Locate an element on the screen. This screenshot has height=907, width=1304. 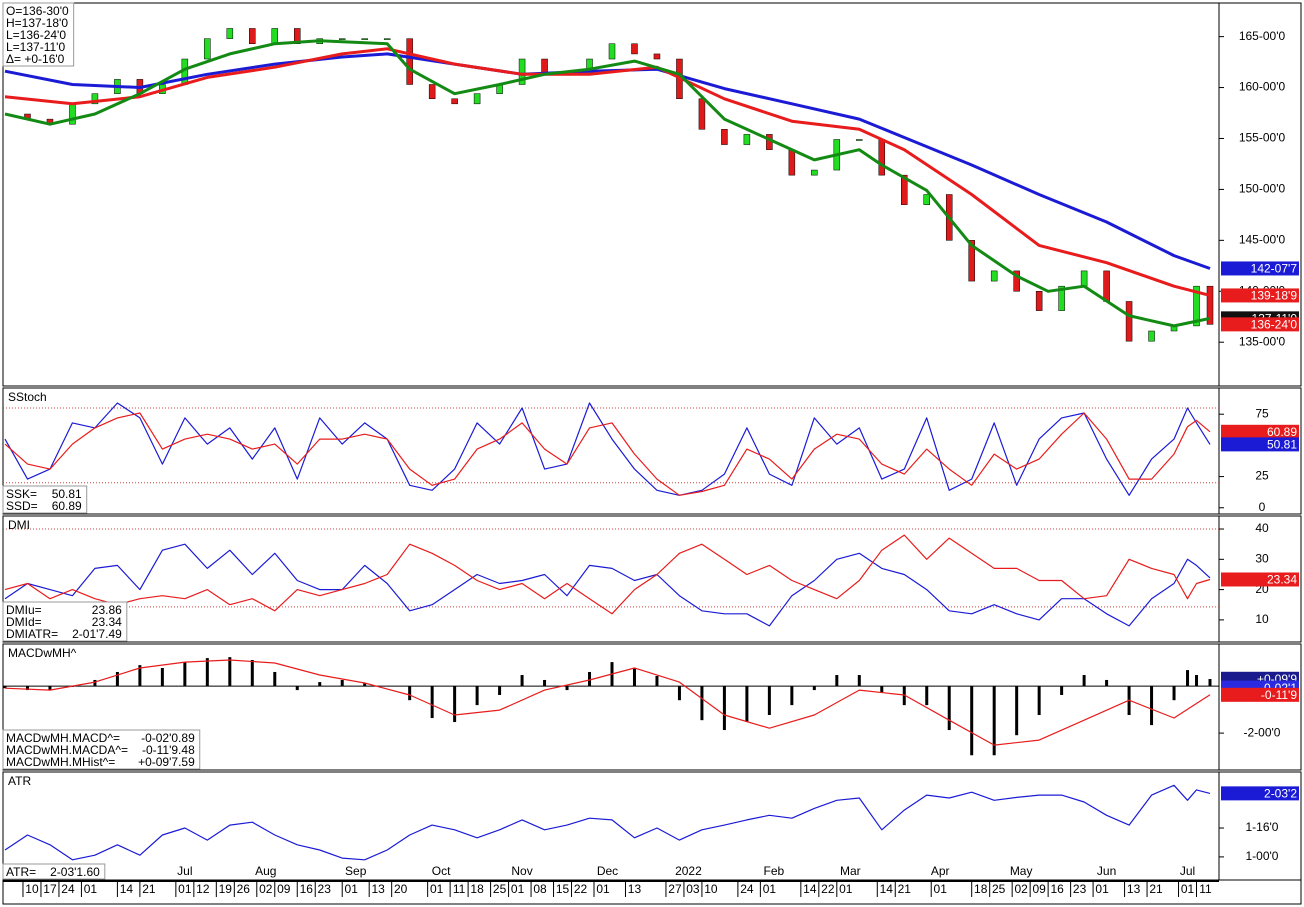
month-label: Oct is located at coordinates (441, 871).